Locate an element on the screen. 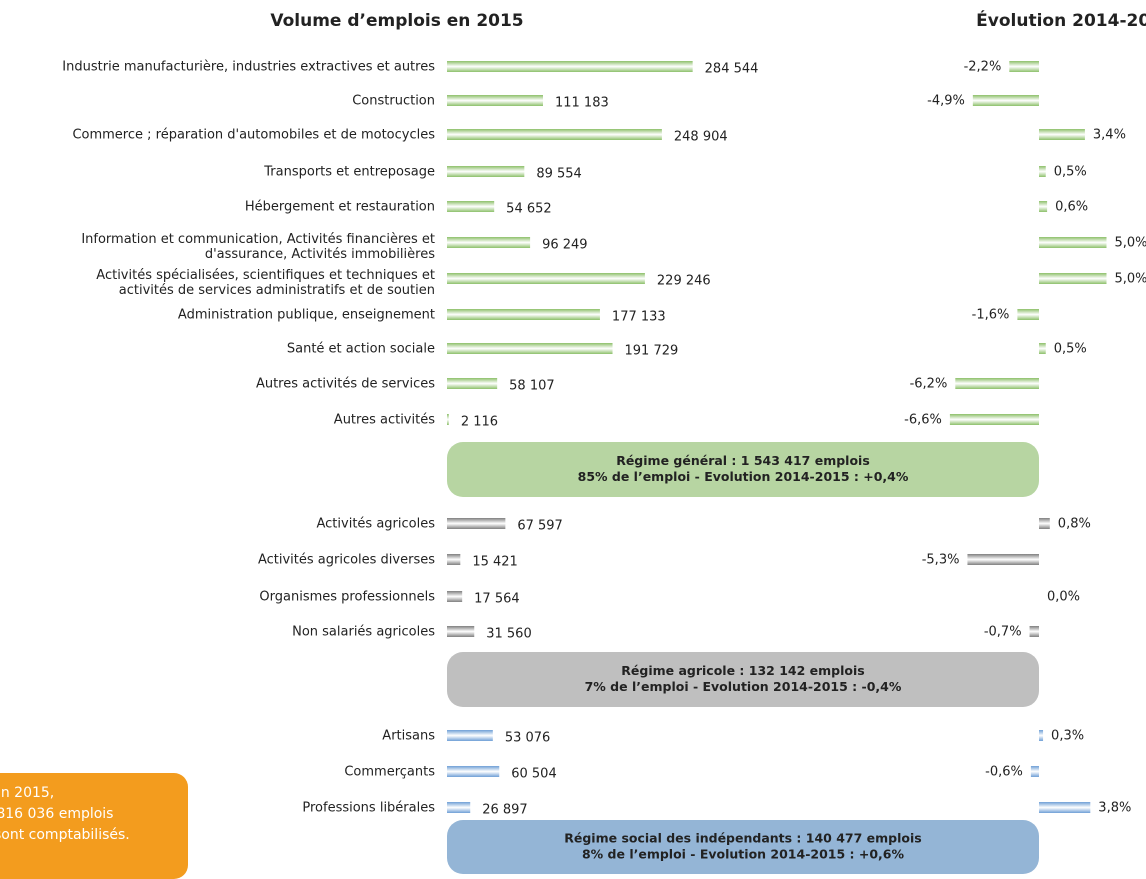 Image resolution: width=1146 pixels, height=879 pixels. value-label: -0,7% is located at coordinates (1003, 632).